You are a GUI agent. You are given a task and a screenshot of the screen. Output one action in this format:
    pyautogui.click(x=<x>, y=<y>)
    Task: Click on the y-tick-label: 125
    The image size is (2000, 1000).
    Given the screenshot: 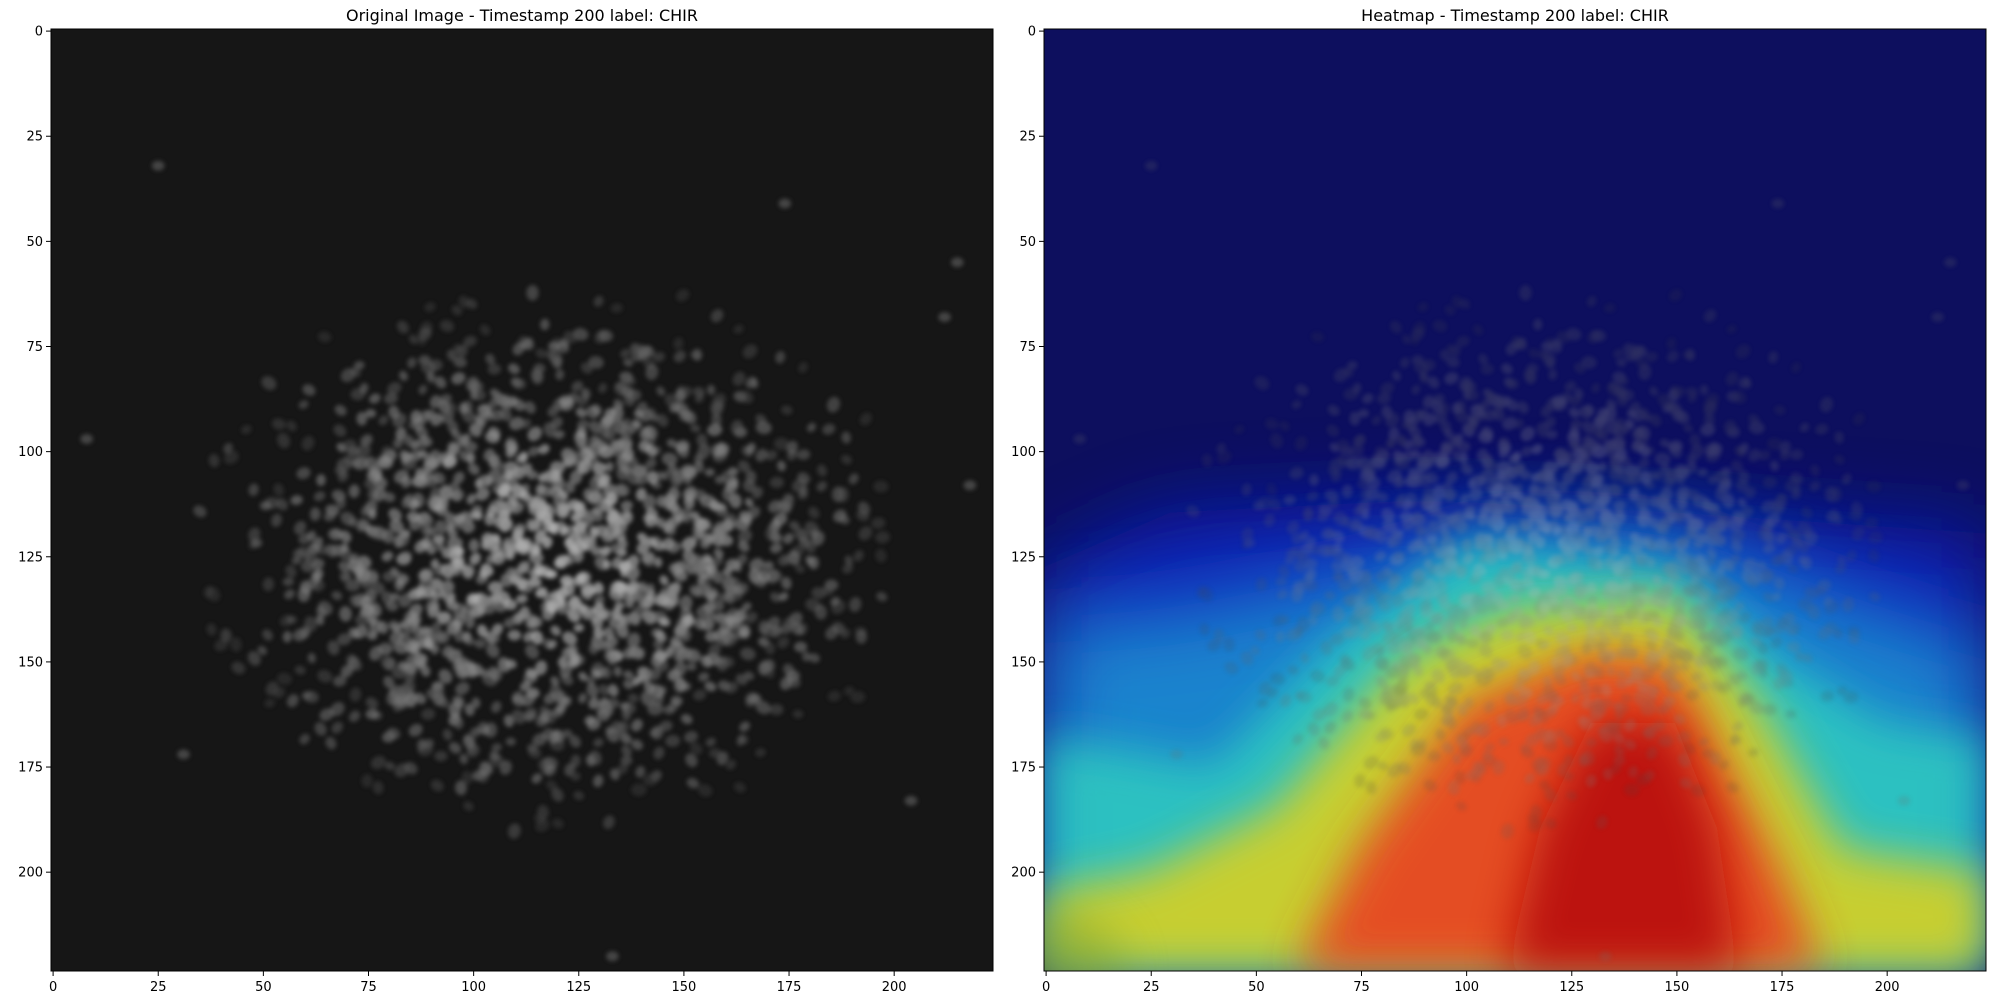 What is the action you would take?
    pyautogui.click(x=1023, y=557)
    